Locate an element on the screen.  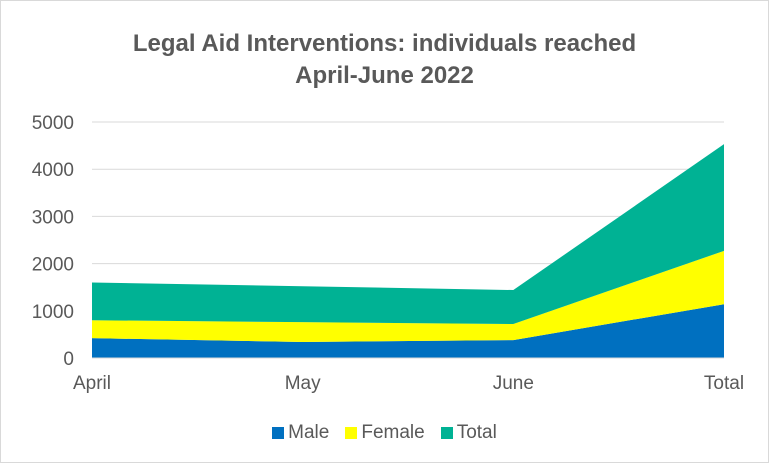
x-tick-label: June is located at coordinates (513, 383).